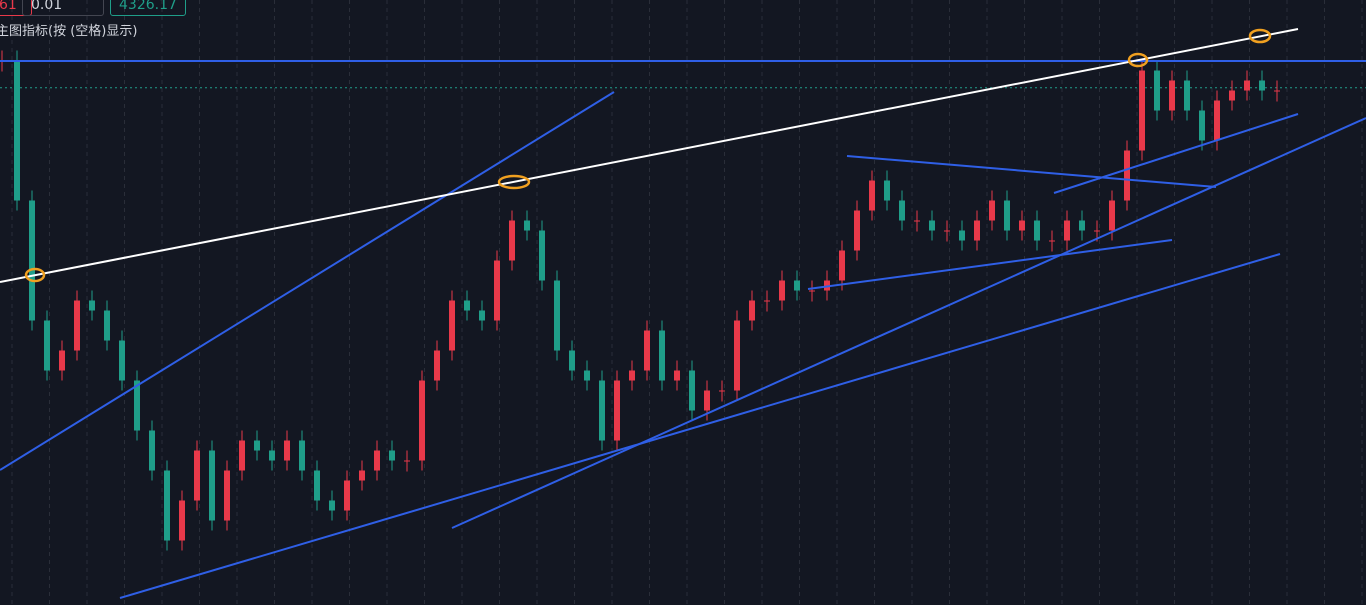  I want to click on input-box: 61, so click(16, 8).